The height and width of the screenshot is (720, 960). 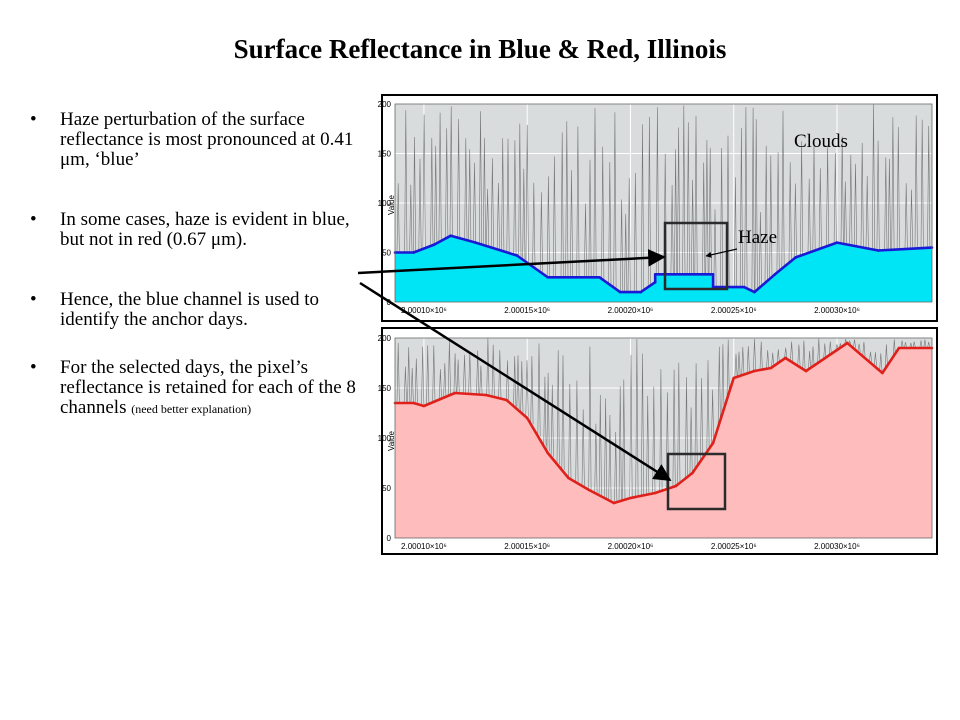 I want to click on red-x-tick-label: 2.00020×10⁶, so click(x=631, y=546).